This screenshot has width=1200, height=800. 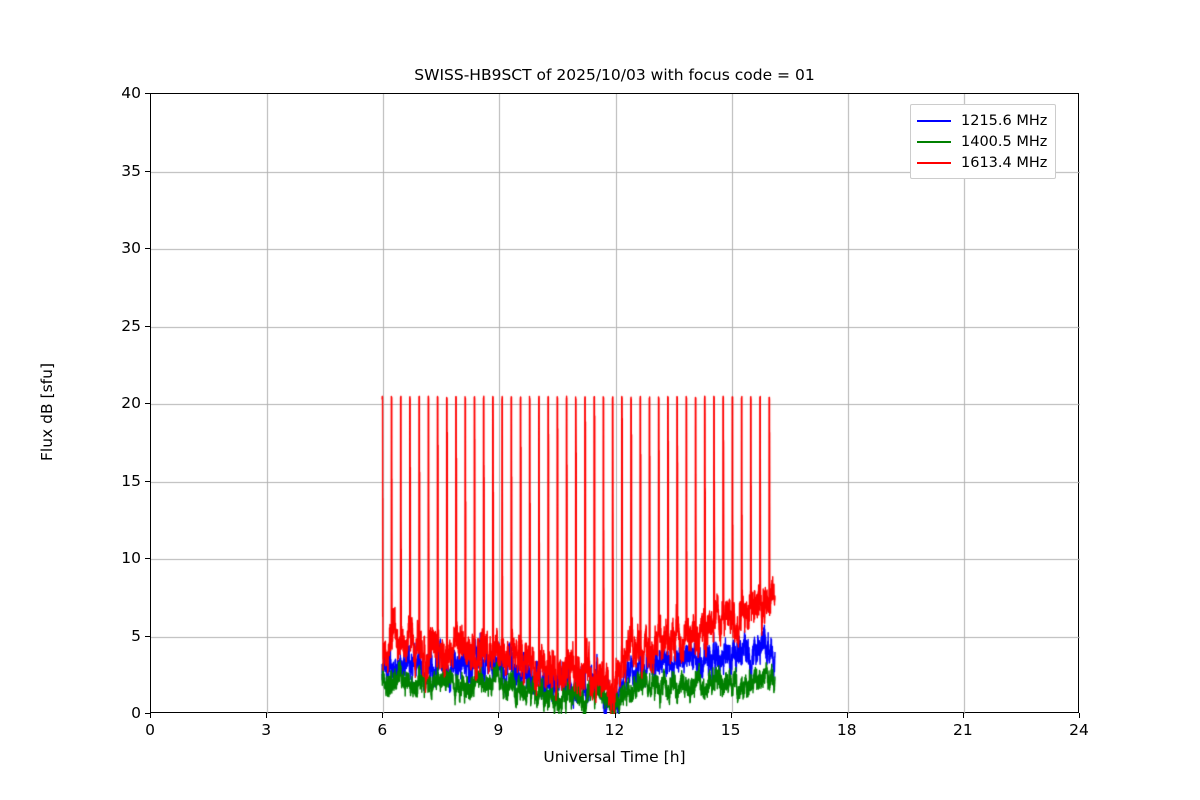 I want to click on y-tick-label: 0, so click(x=136, y=713).